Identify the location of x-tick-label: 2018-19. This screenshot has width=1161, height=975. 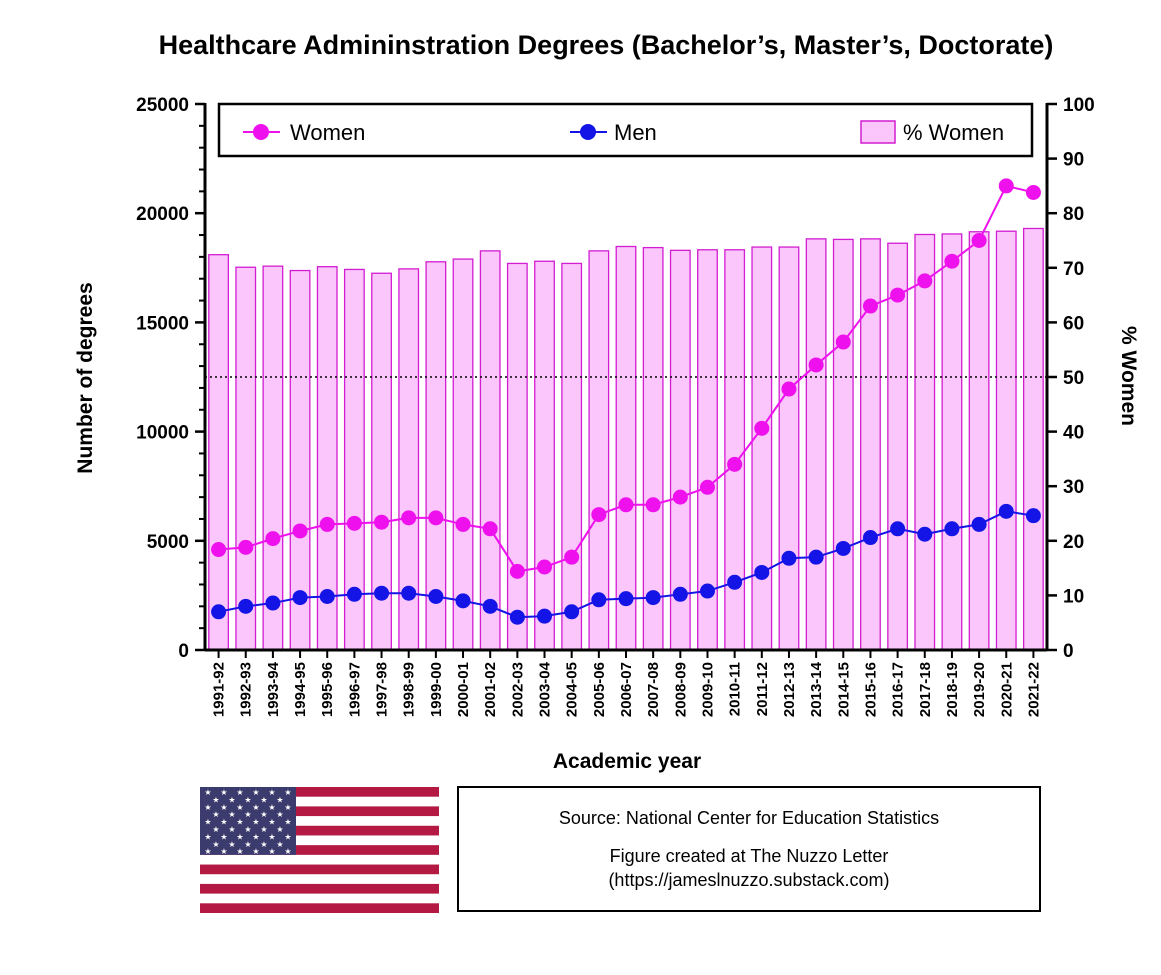
(952, 689).